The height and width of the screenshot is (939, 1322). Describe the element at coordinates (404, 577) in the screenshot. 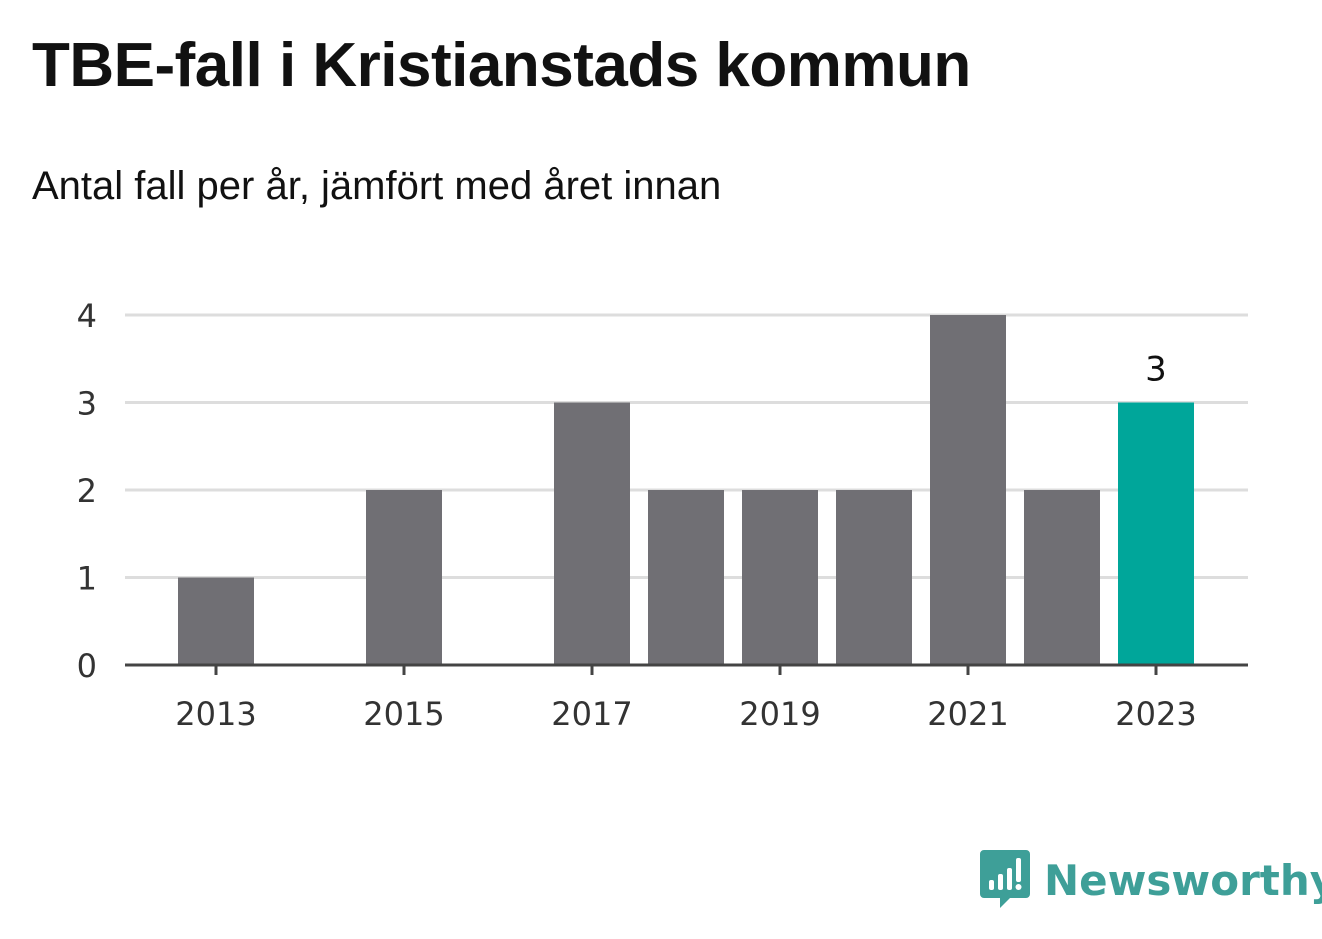

I see `bar-2015` at that location.